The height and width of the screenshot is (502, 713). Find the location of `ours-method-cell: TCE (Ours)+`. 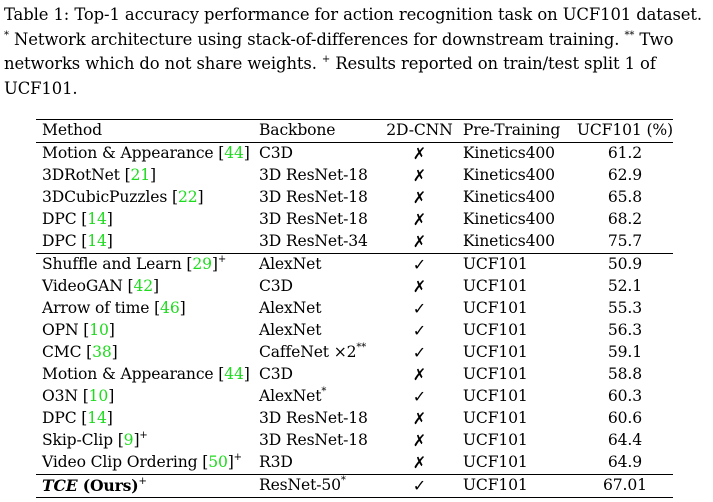

ours-method-cell: TCE (Ours)+ is located at coordinates (144, 485).